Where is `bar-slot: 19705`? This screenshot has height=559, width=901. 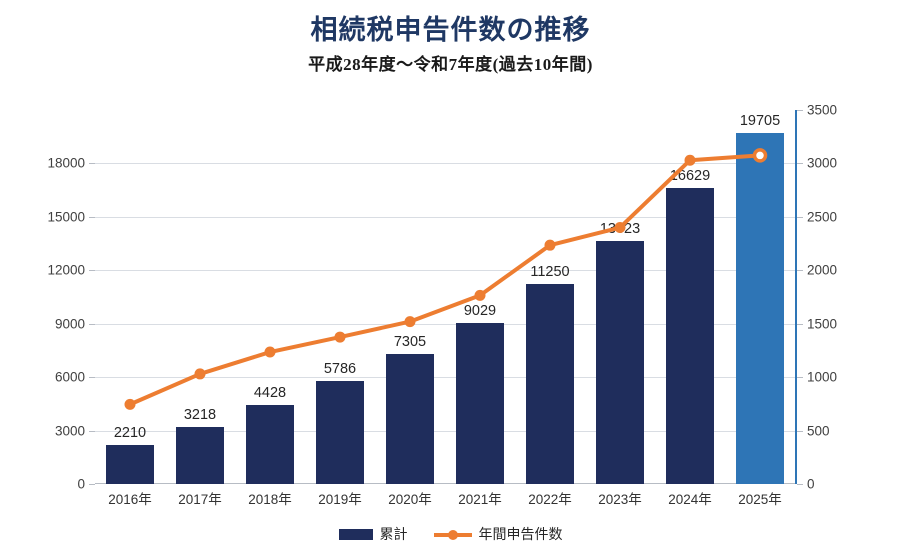
bar-slot: 19705 is located at coordinates (760, 297).